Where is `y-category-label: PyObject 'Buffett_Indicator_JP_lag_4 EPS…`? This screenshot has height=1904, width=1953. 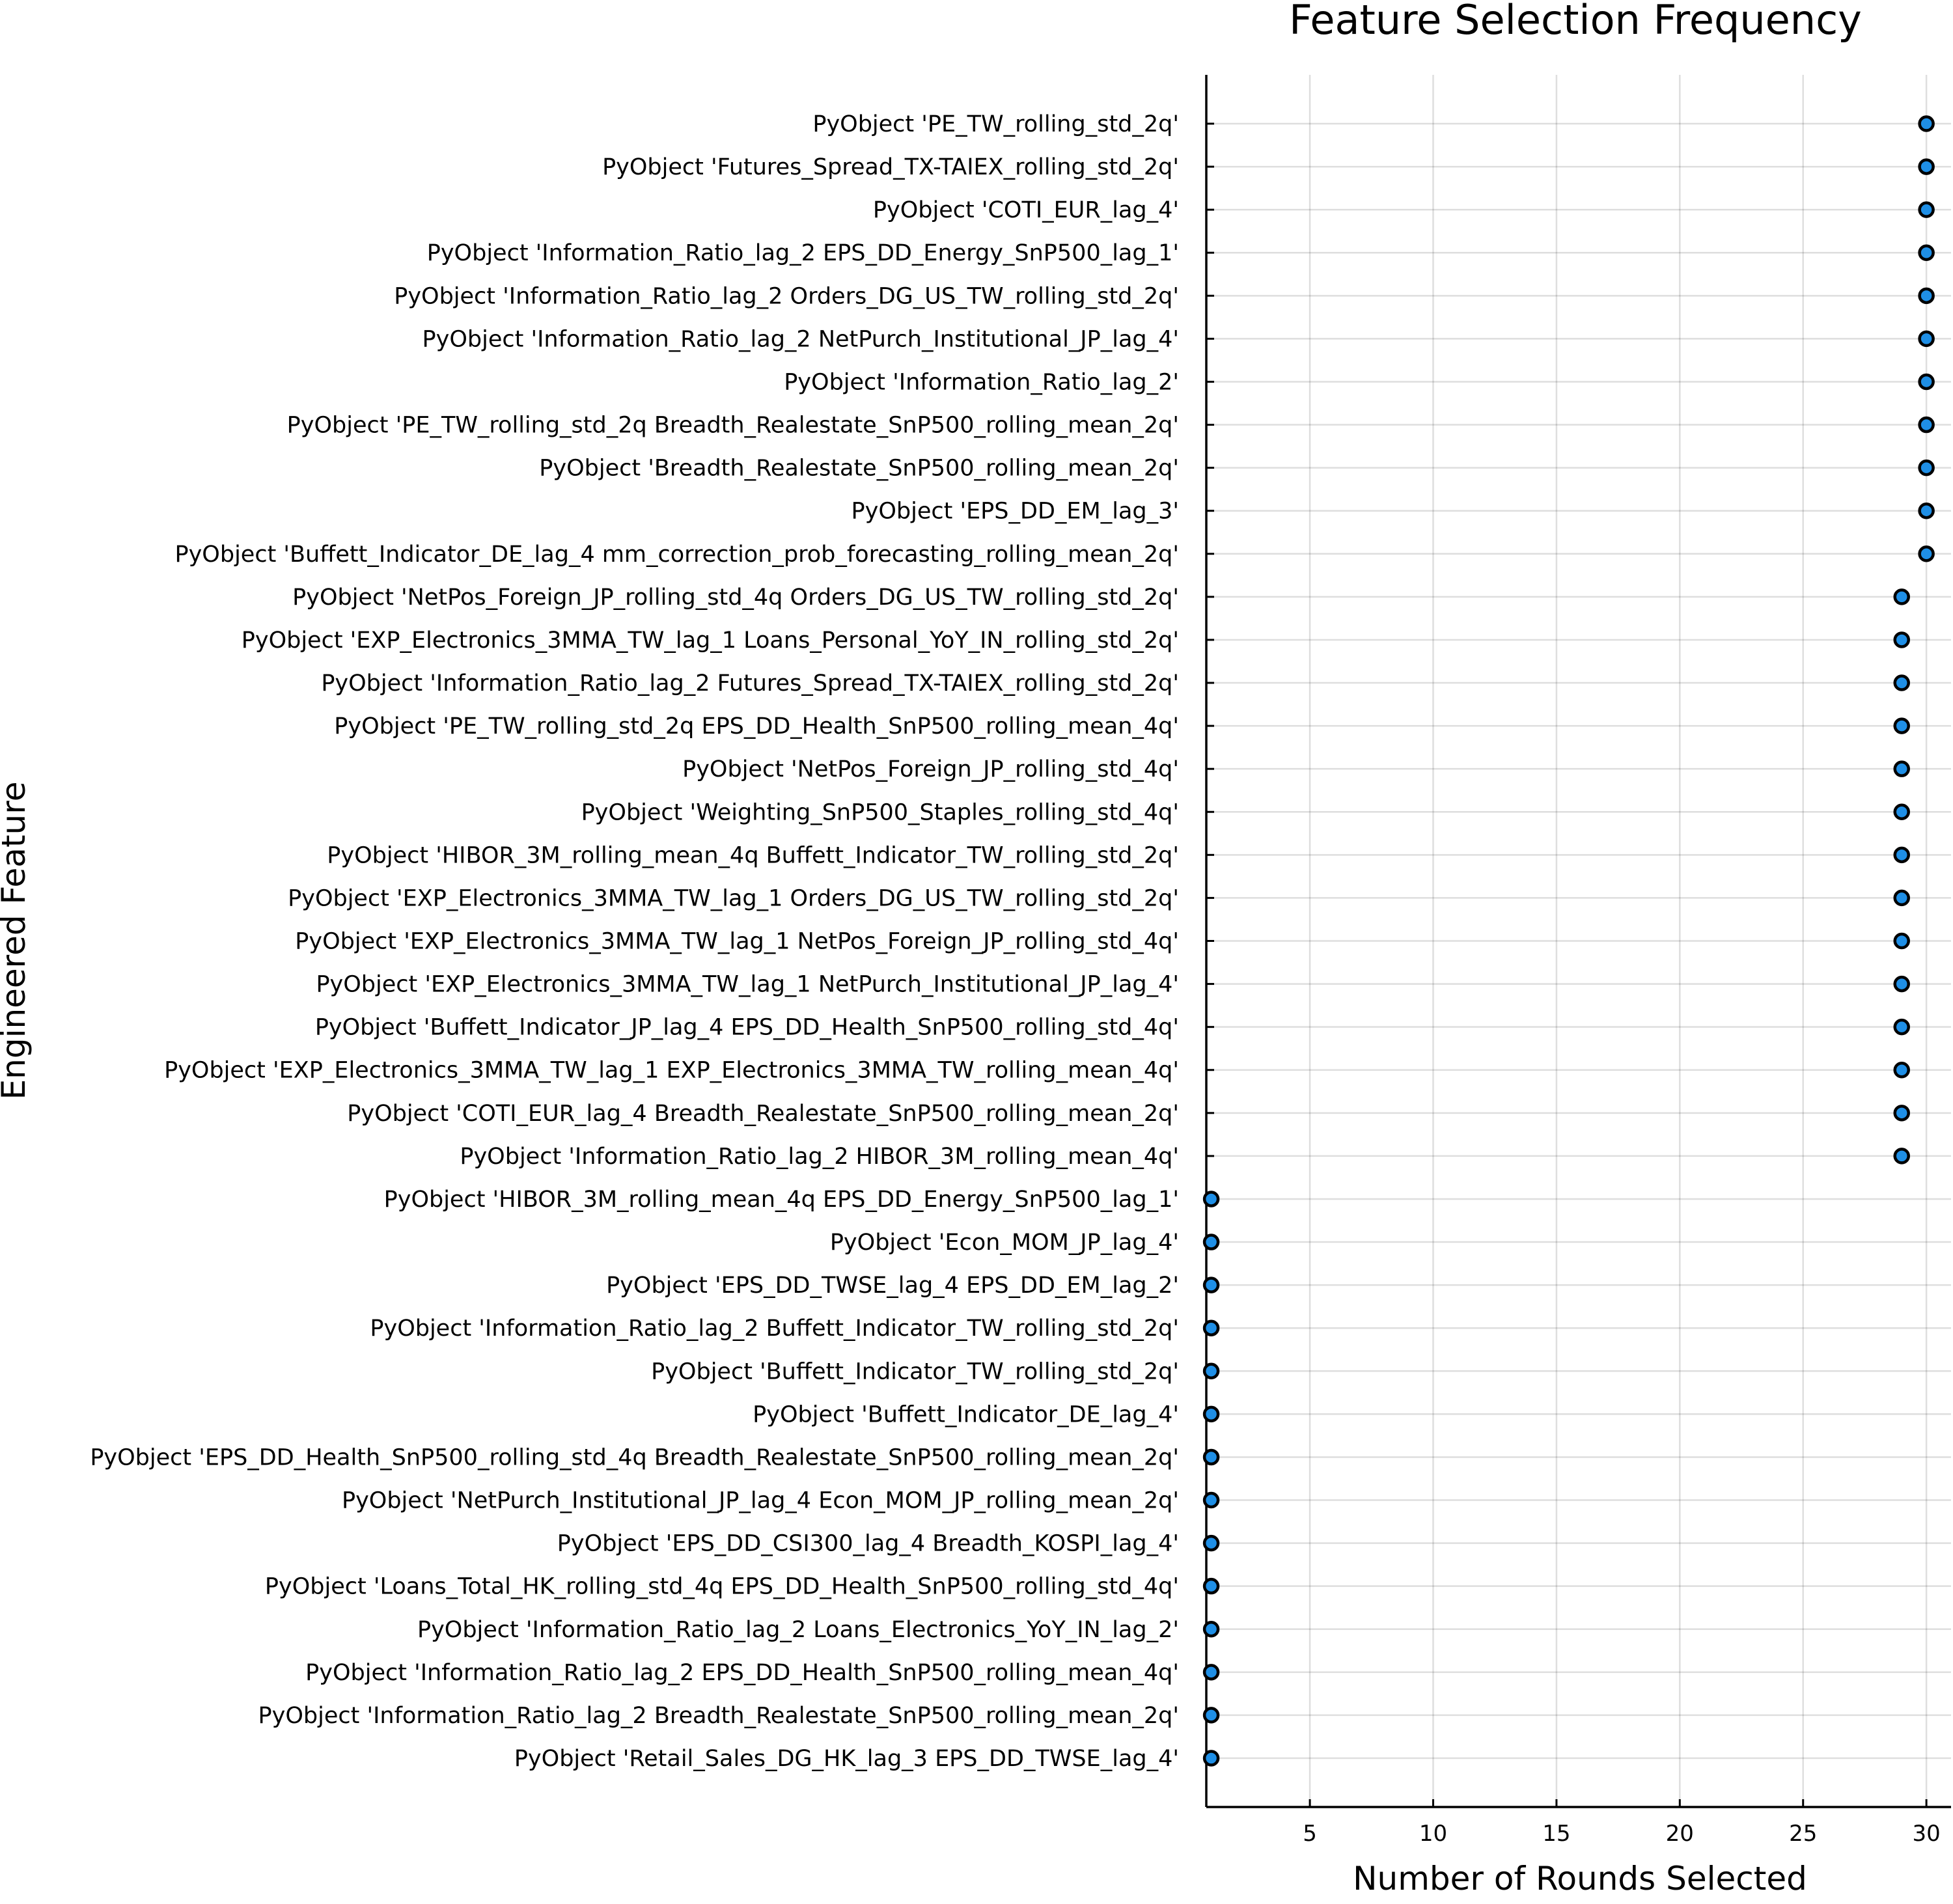
y-category-label: PyObject 'Buffett_Indicator_JP_lag_4 EPS… is located at coordinates (747, 1028).